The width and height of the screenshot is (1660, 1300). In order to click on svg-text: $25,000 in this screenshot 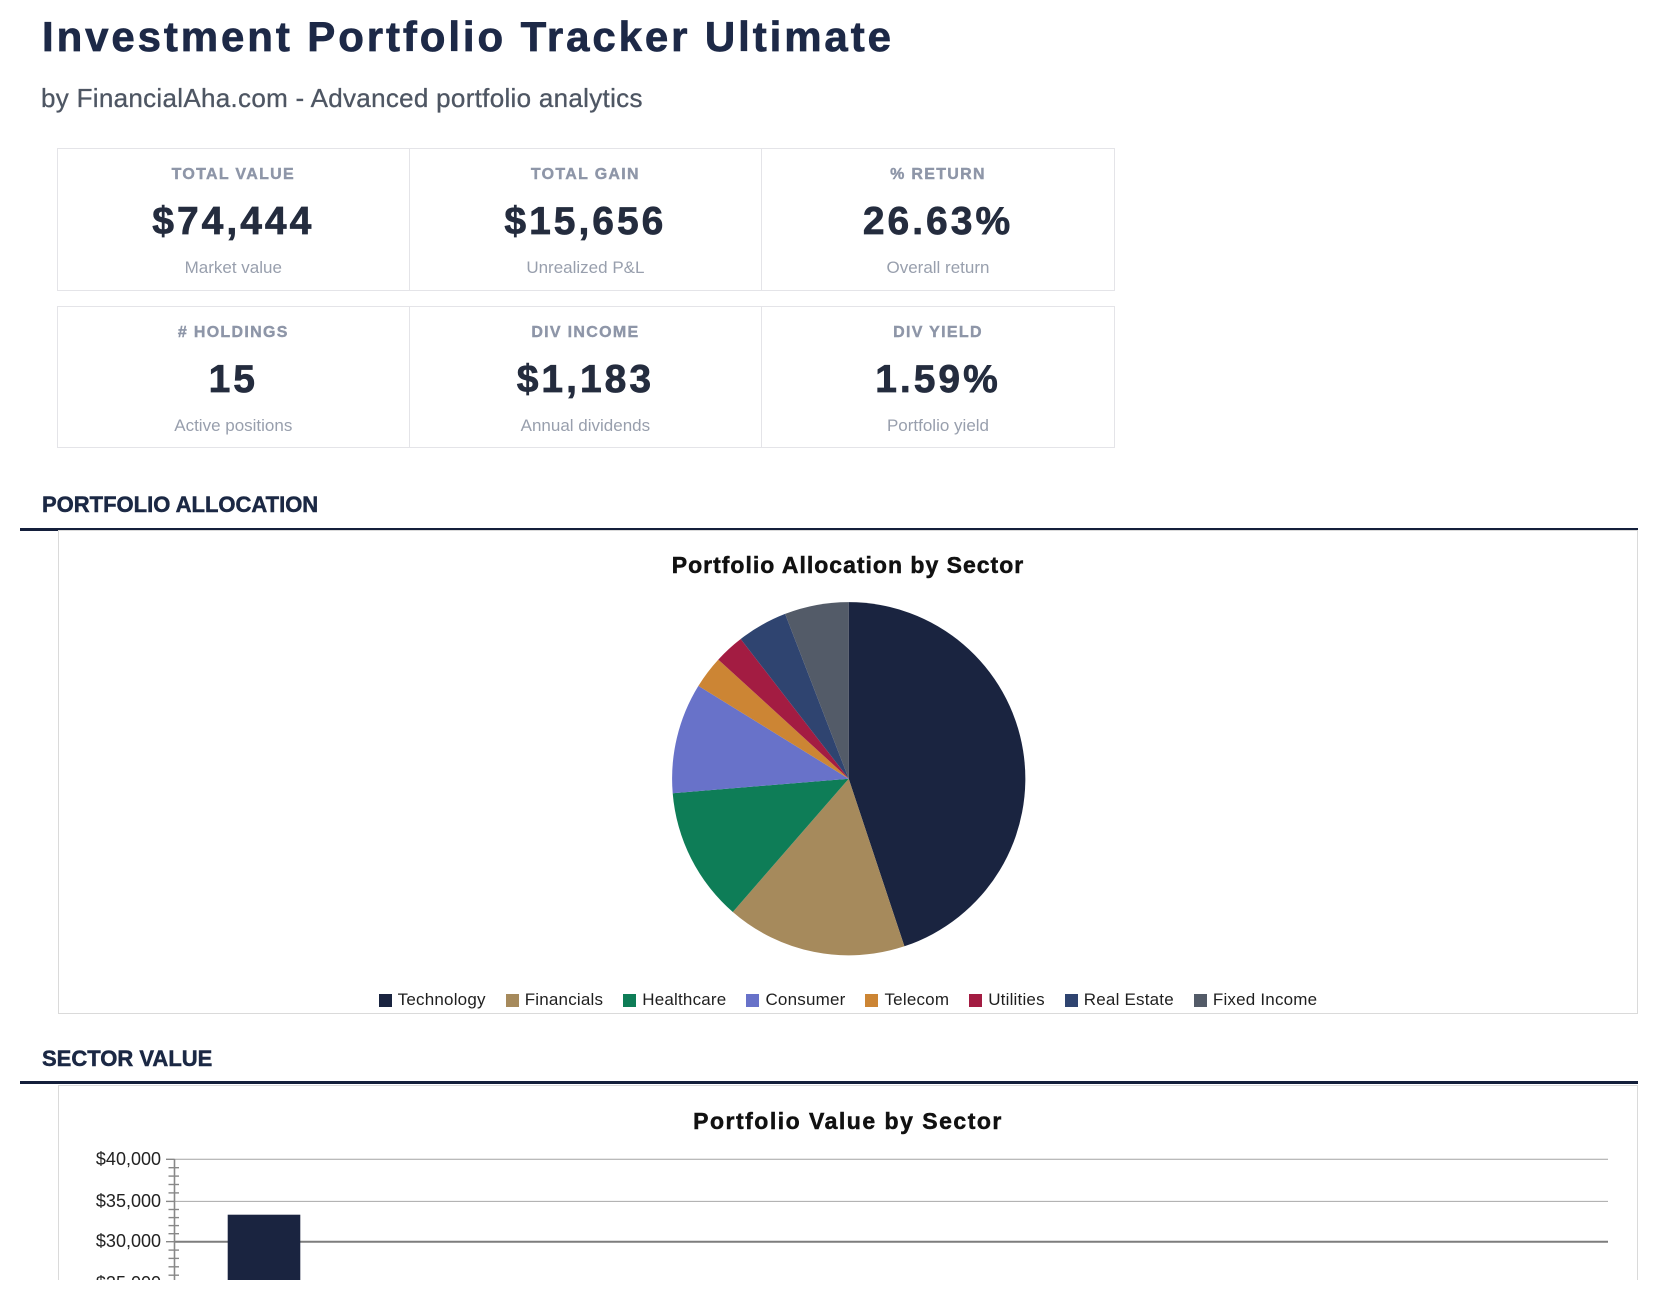, I will do `click(128, 1276)`.